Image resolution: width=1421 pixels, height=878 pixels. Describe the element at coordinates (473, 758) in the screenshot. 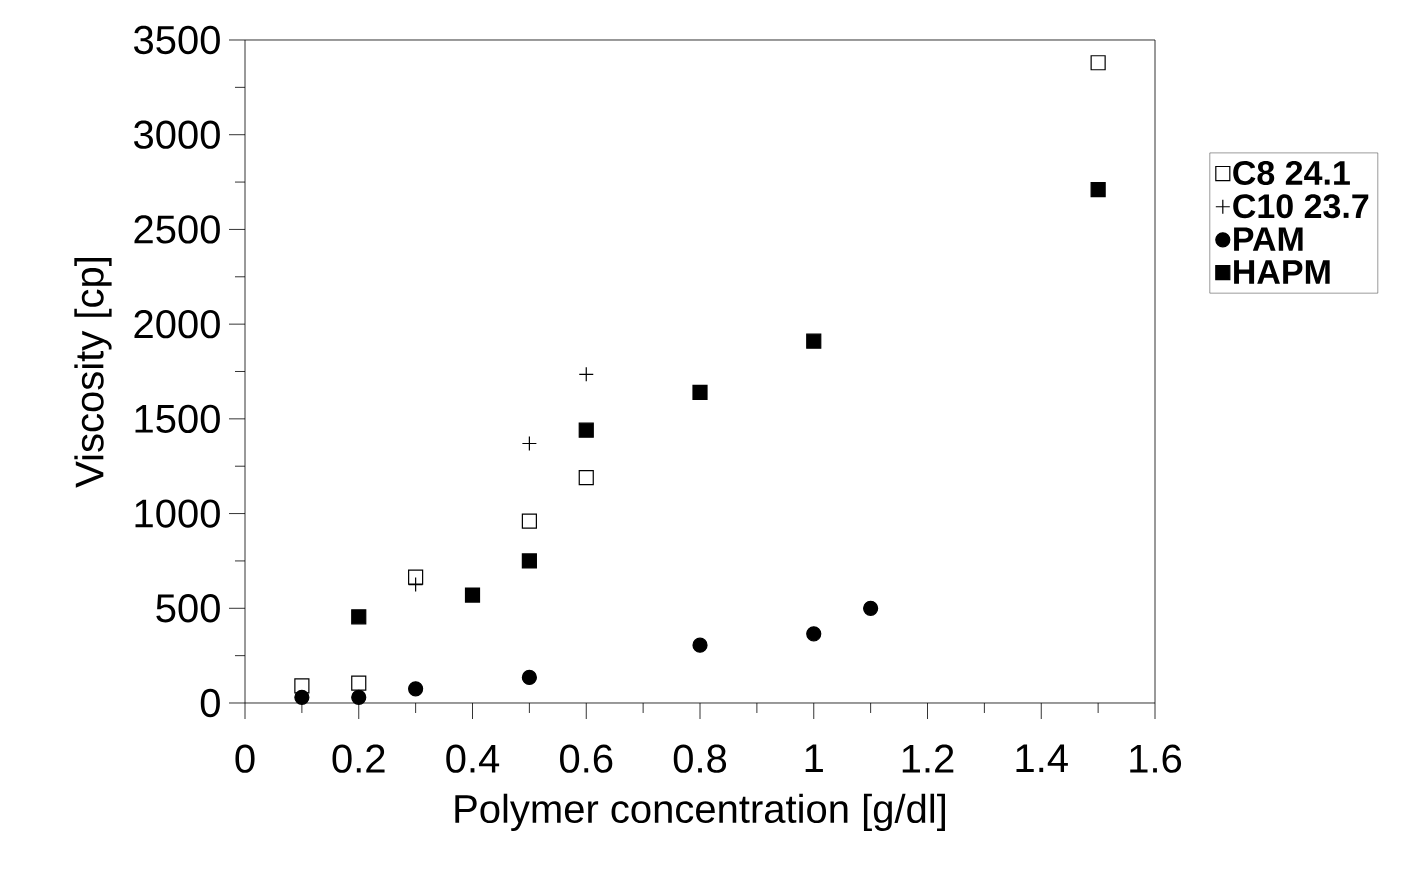

I see `x-tick-label: 0.4` at that location.